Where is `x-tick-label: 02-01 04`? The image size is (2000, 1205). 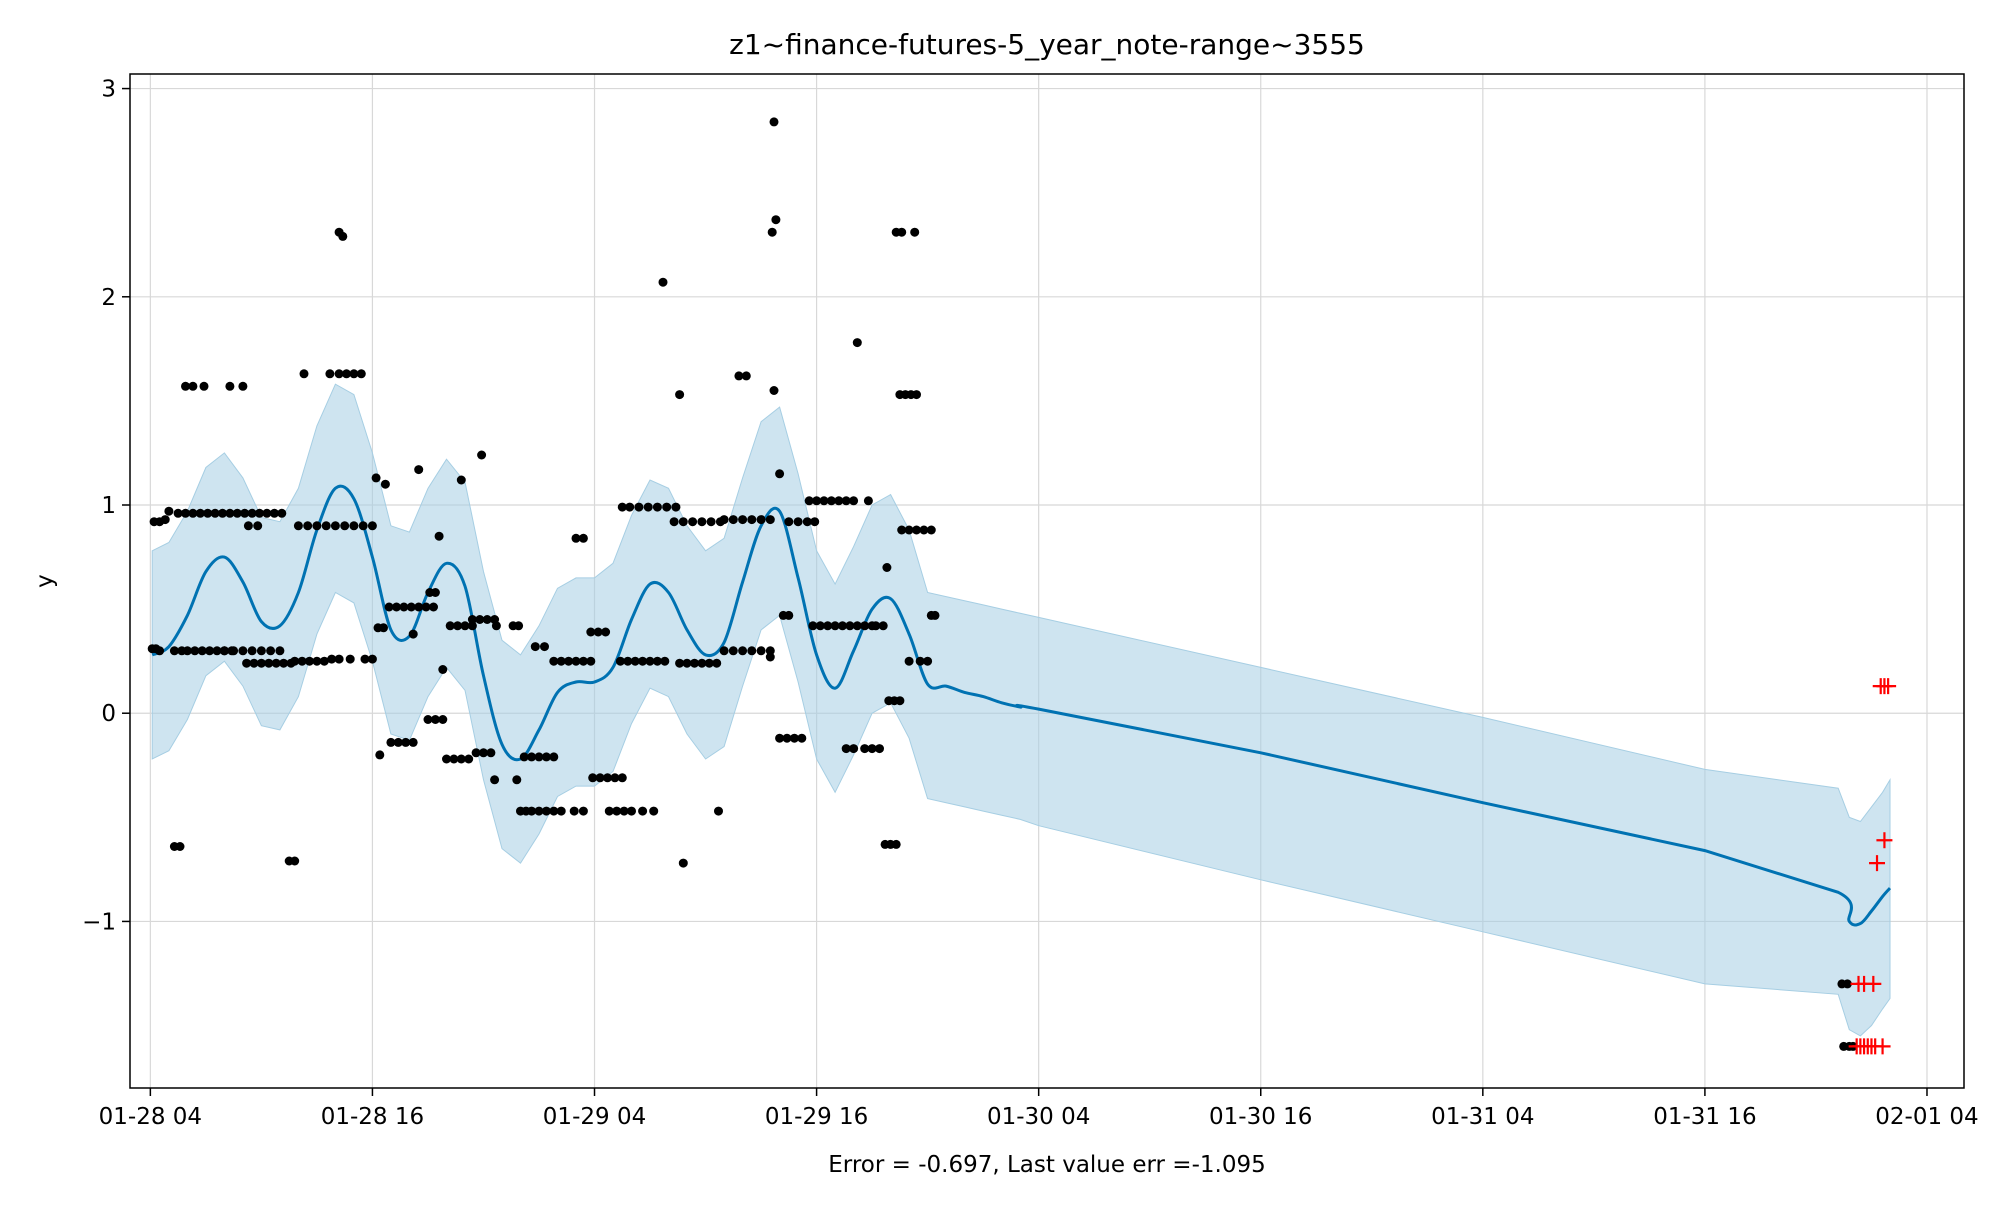 x-tick-label: 02-01 04 is located at coordinates (1926, 1117).